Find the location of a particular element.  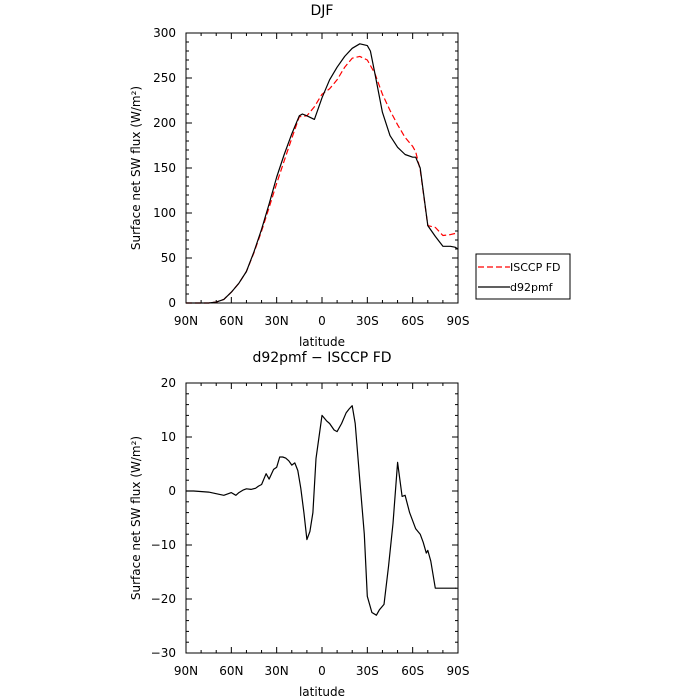

top-series-line-d92pmf is located at coordinates (322, 173).